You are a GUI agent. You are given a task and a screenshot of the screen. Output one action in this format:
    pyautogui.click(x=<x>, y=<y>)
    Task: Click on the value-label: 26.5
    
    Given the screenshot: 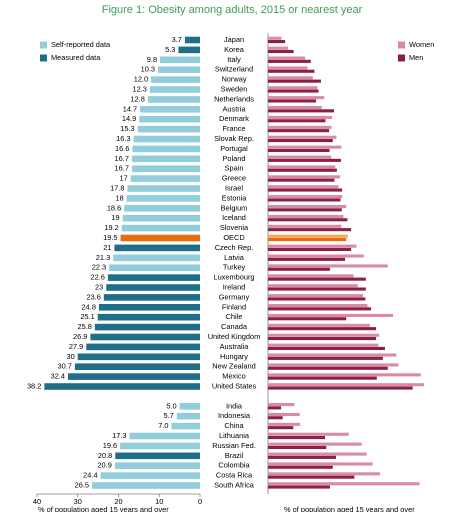 What is the action you would take?
    pyautogui.click(x=82, y=484)
    